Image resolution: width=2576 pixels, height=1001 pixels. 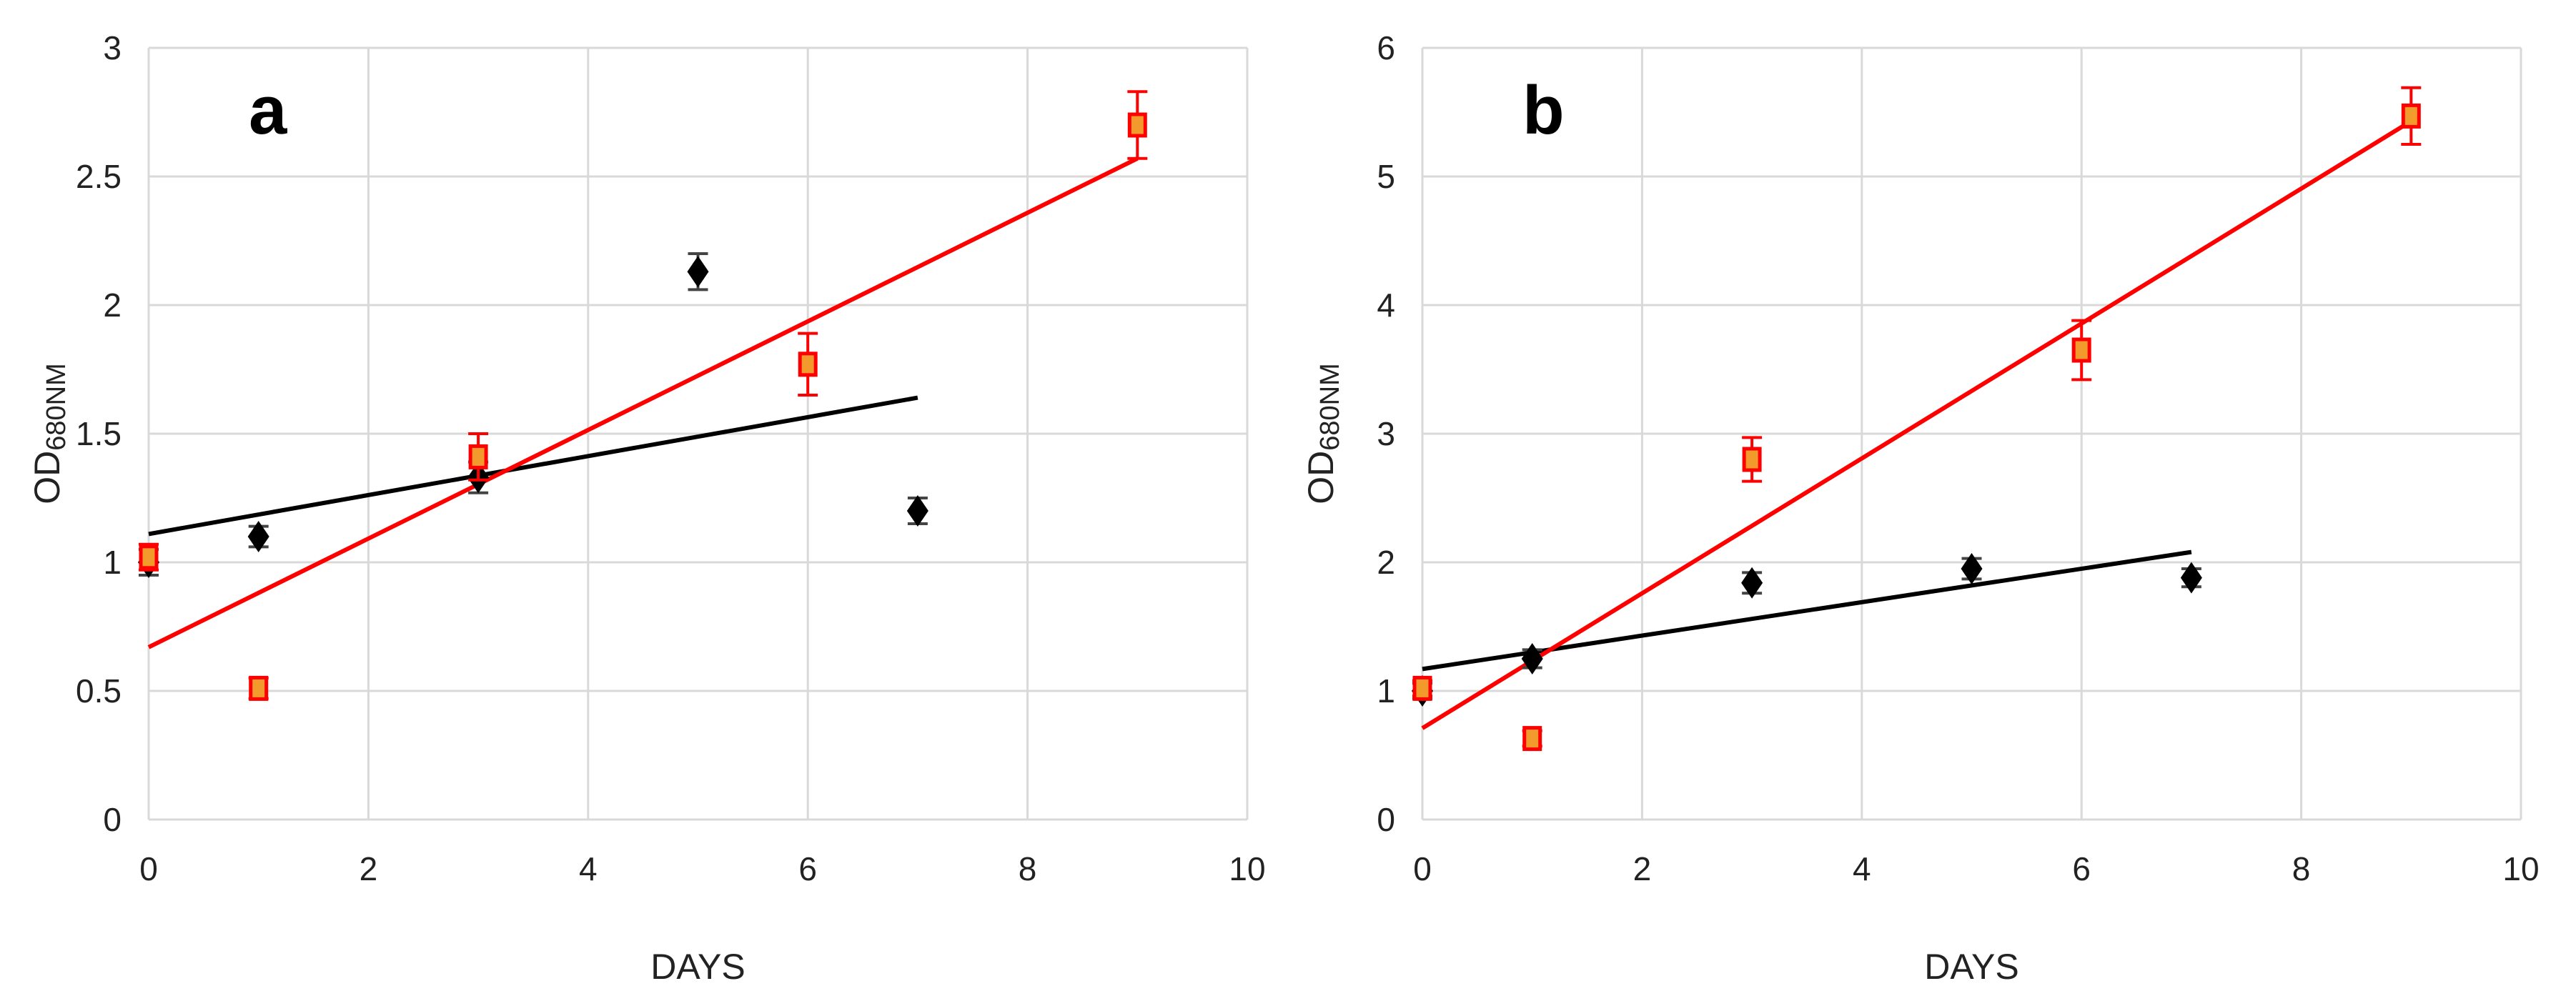 What do you see at coordinates (1543, 111) in the screenshot?
I see `panel-label: b` at bounding box center [1543, 111].